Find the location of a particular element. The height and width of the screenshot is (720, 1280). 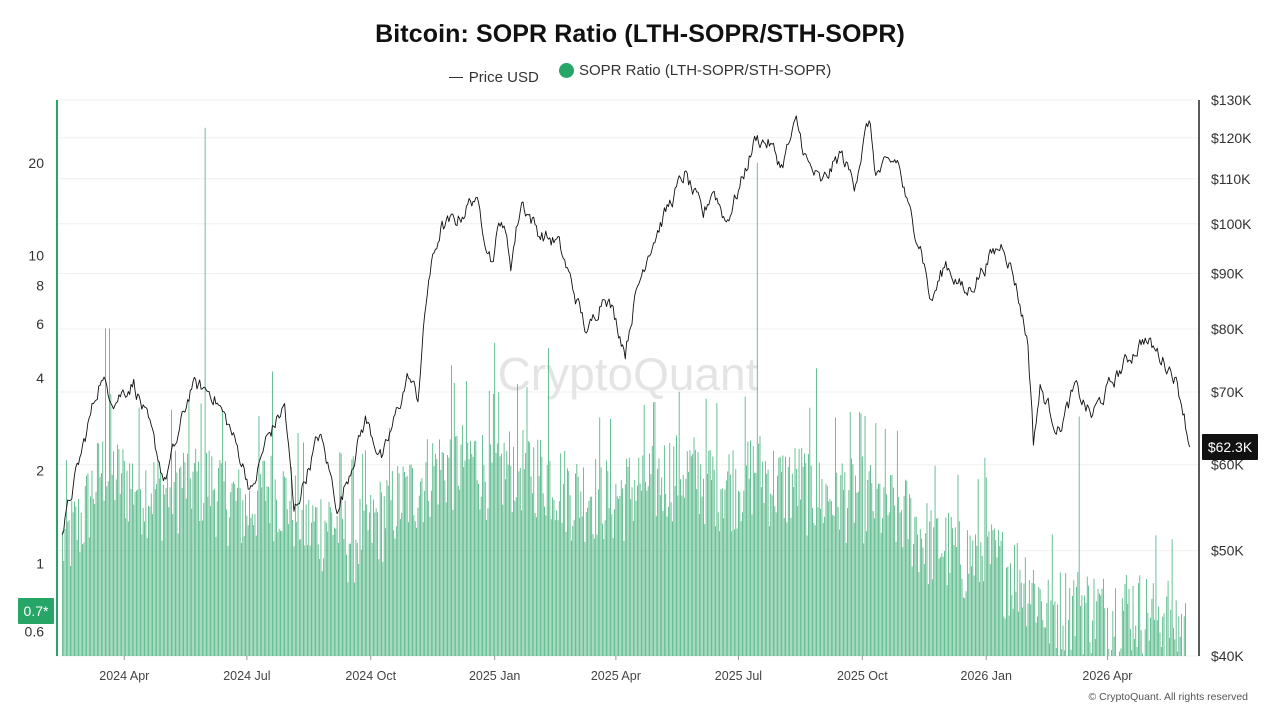

legend-item-sopr-ratio: SOPR Ratio (LTH-SOPR/STH-SOPR) is located at coordinates (694, 70).